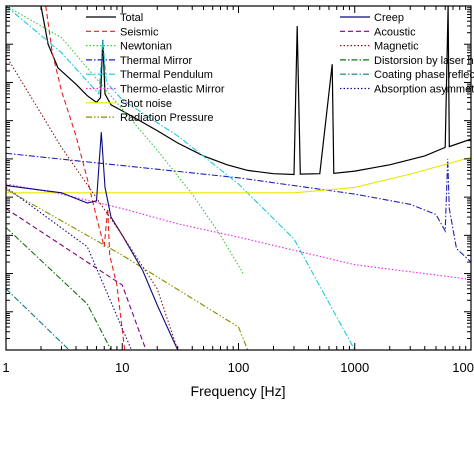 The width and height of the screenshot is (474, 451). I want to click on legend-label: Creep, so click(389, 18).